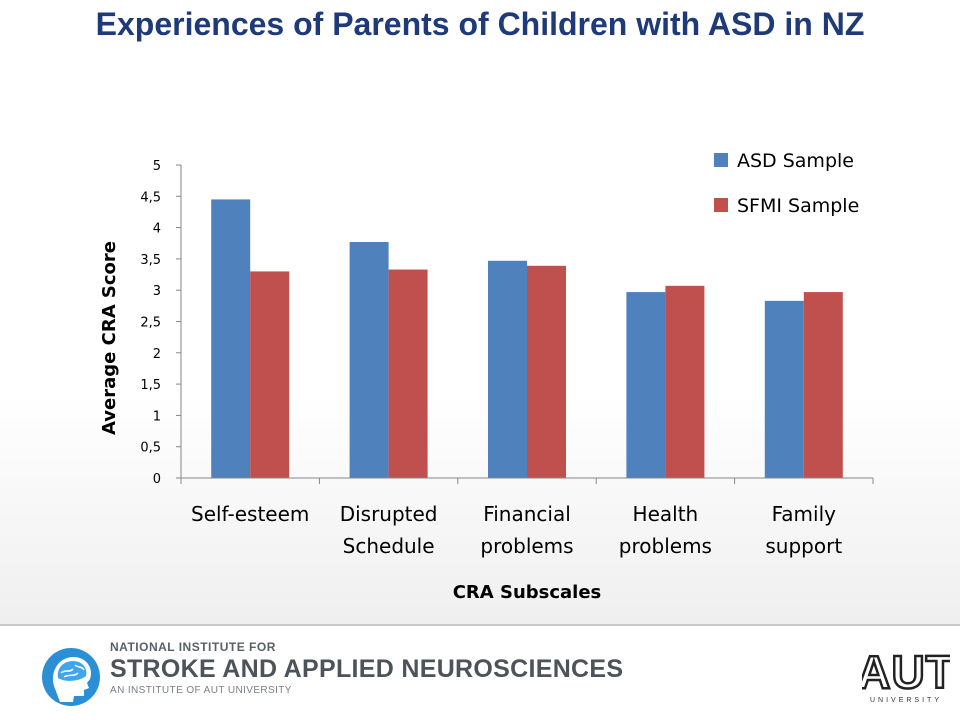 The width and height of the screenshot is (960, 720). I want to click on legend-swatch-sfmi, so click(721, 205).